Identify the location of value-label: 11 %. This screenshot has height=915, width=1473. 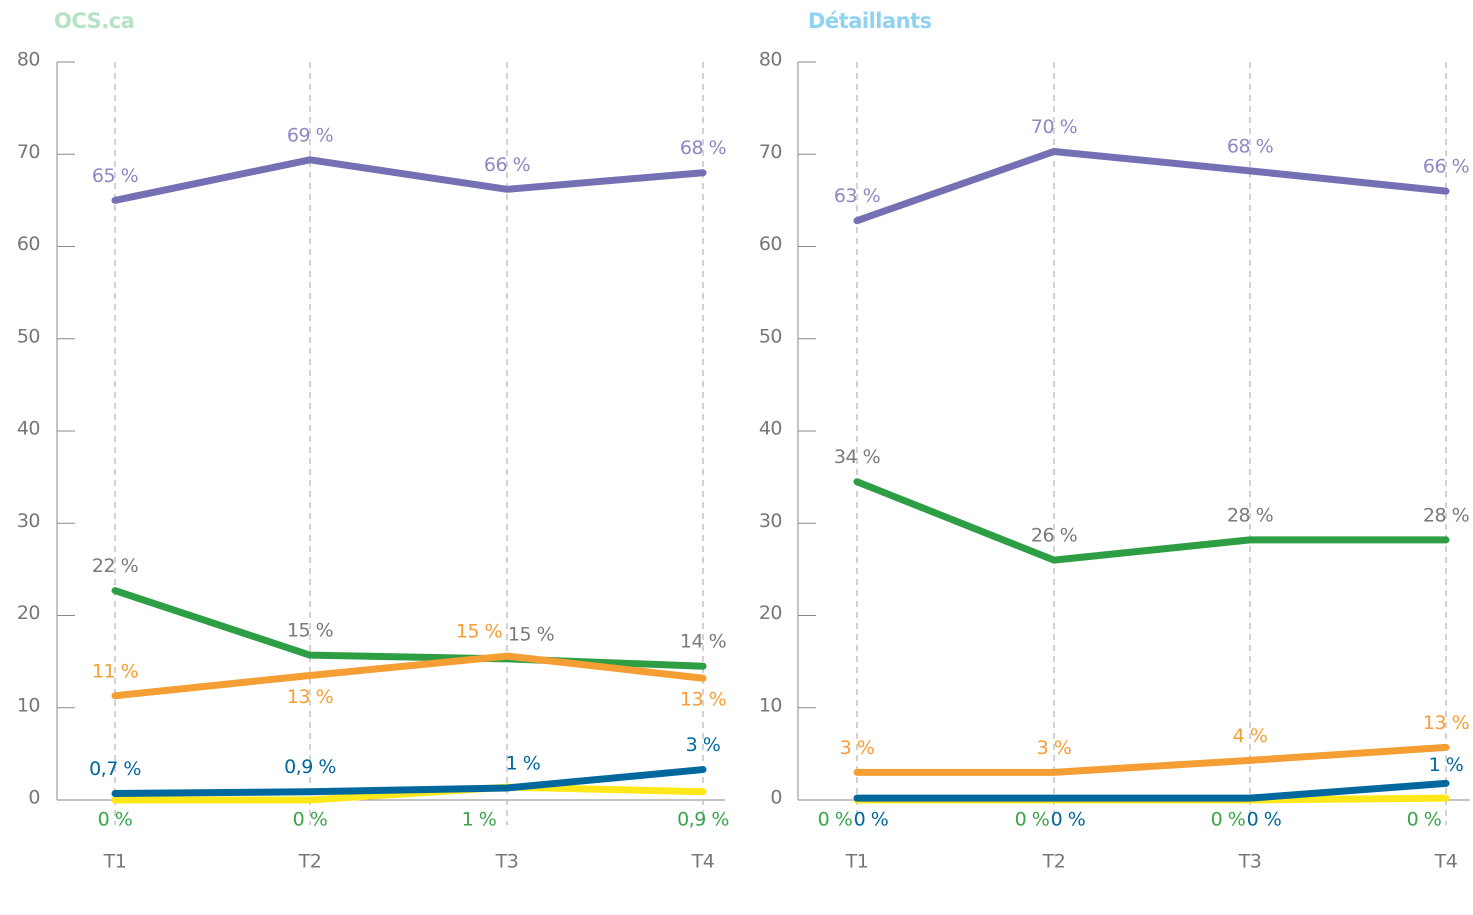
(115, 671).